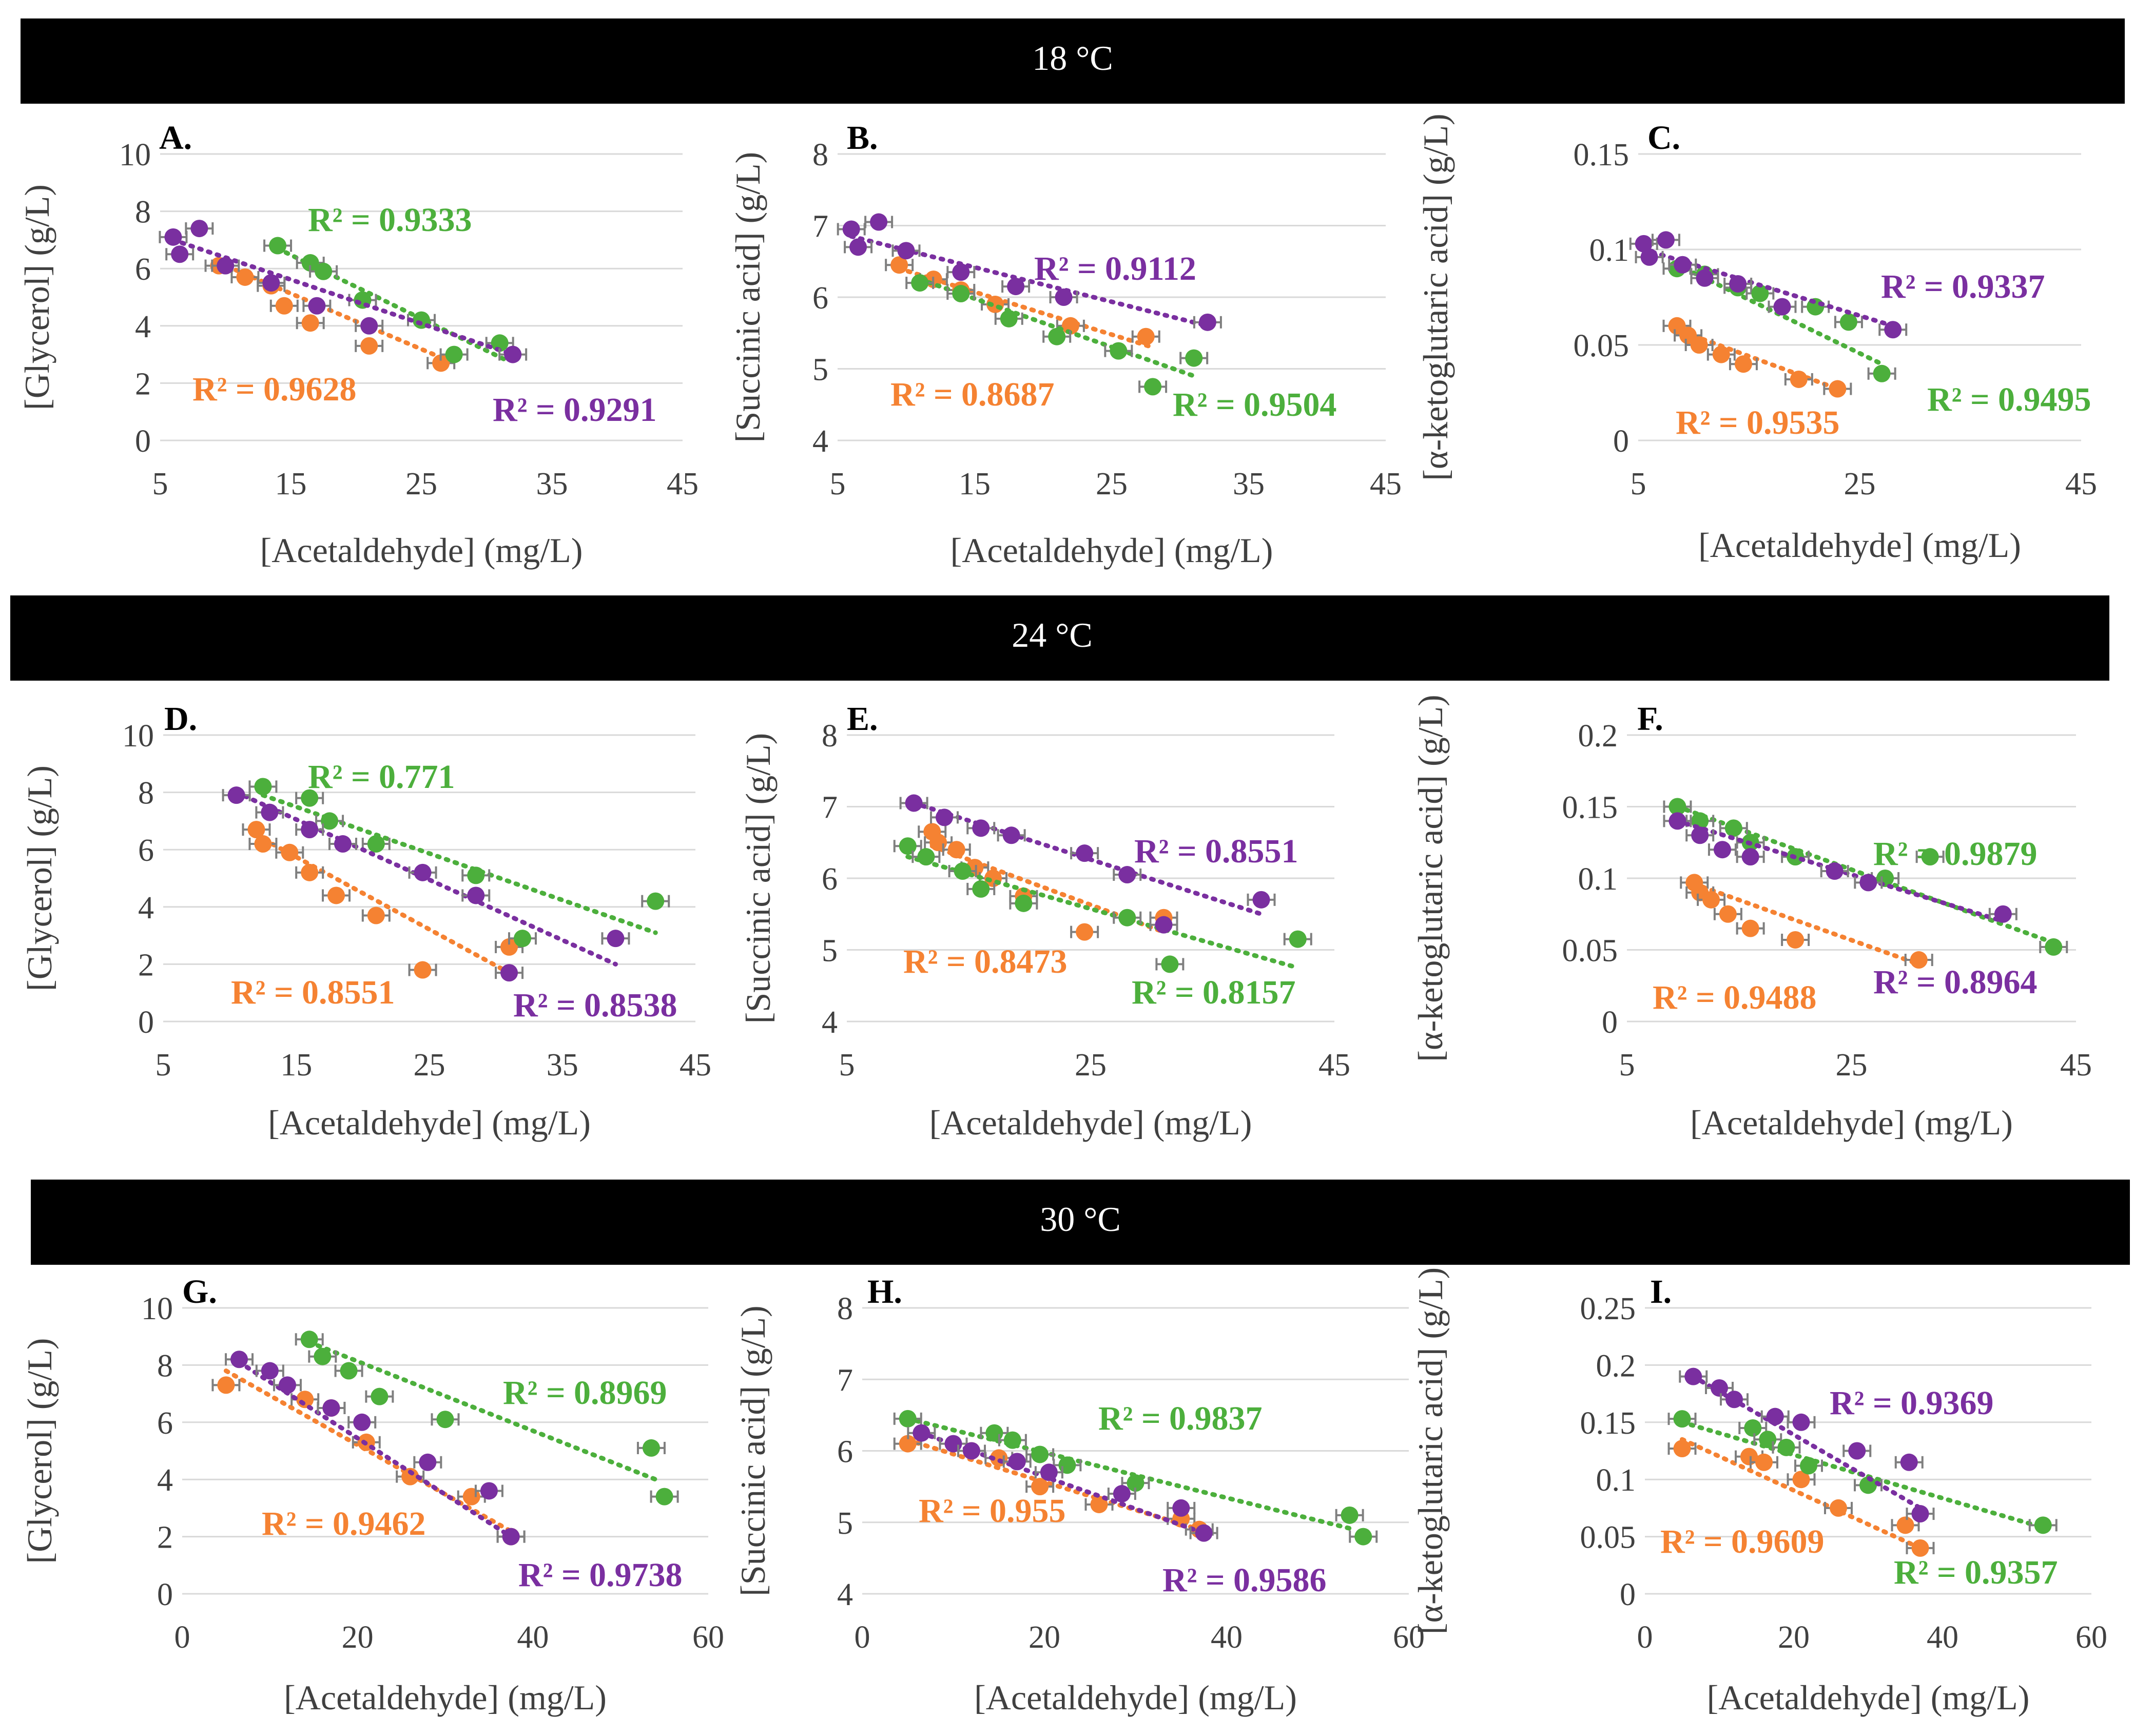  What do you see at coordinates (847, 1065) in the screenshot?
I see `x-tick-label: 5` at bounding box center [847, 1065].